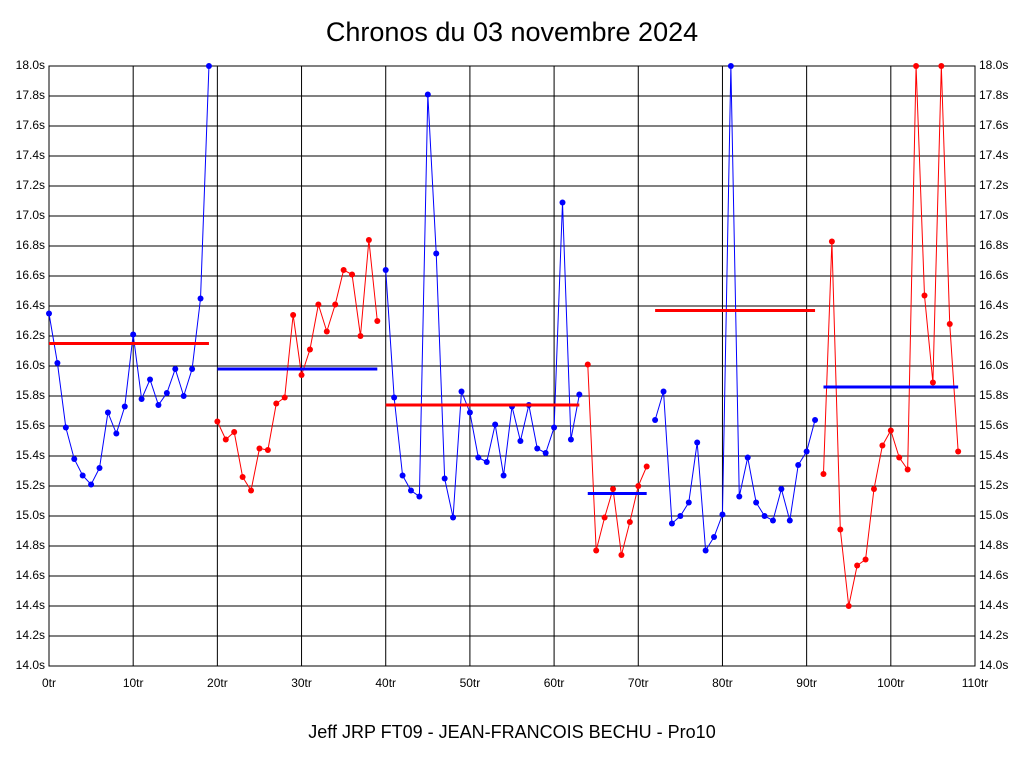  Describe the element at coordinates (30, 155) in the screenshot. I see `y-tick-label: 17.4s` at that location.